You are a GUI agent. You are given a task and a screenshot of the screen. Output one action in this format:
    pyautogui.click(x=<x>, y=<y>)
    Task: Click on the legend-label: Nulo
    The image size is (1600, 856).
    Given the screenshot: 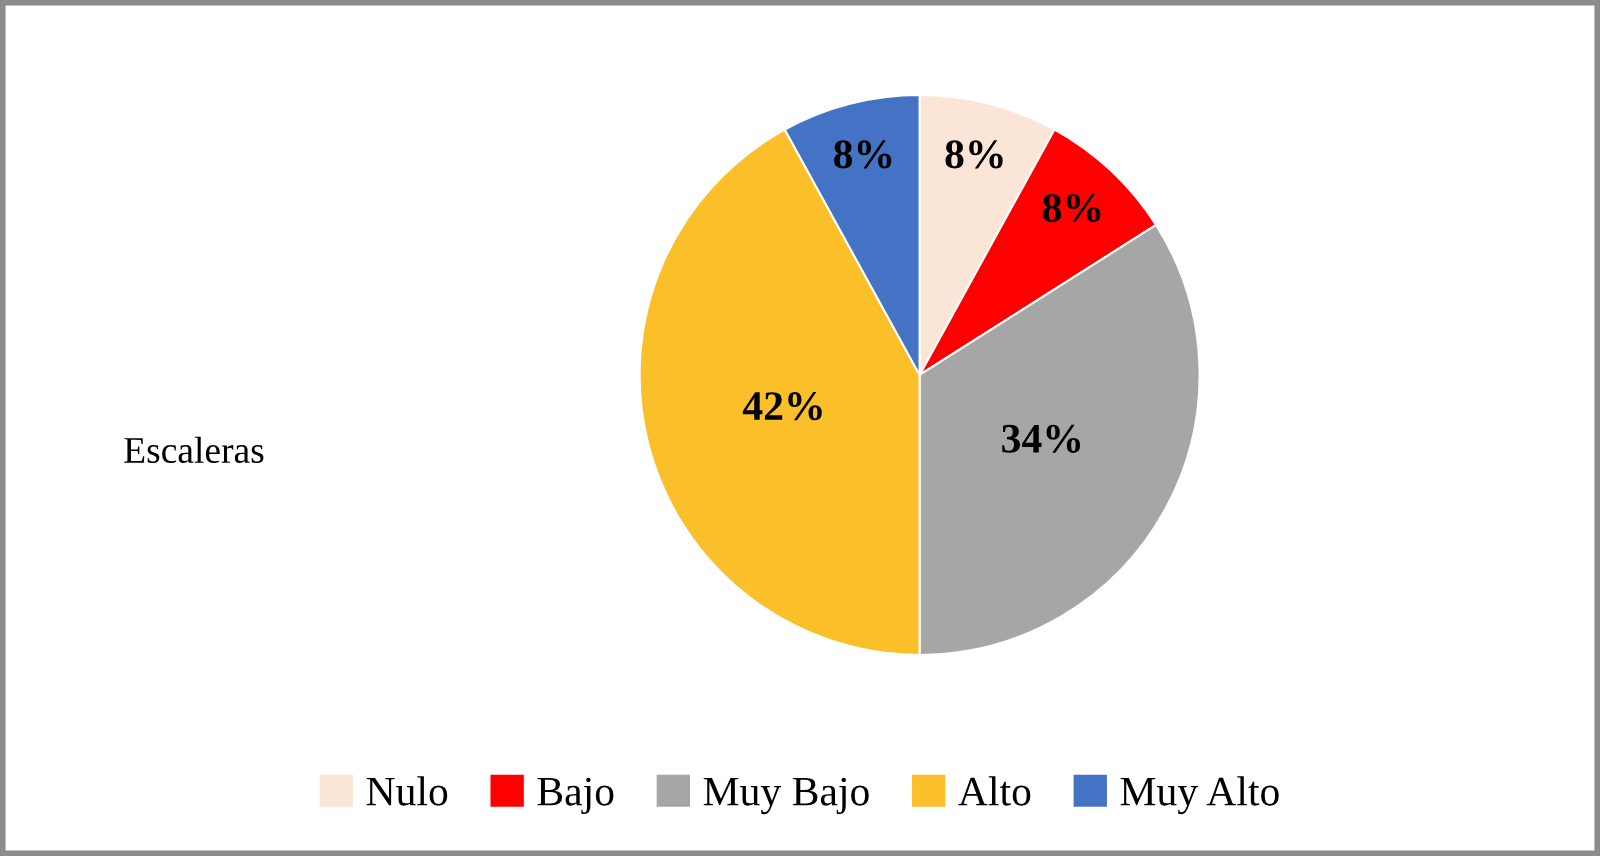 What is the action you would take?
    pyautogui.click(x=407, y=791)
    